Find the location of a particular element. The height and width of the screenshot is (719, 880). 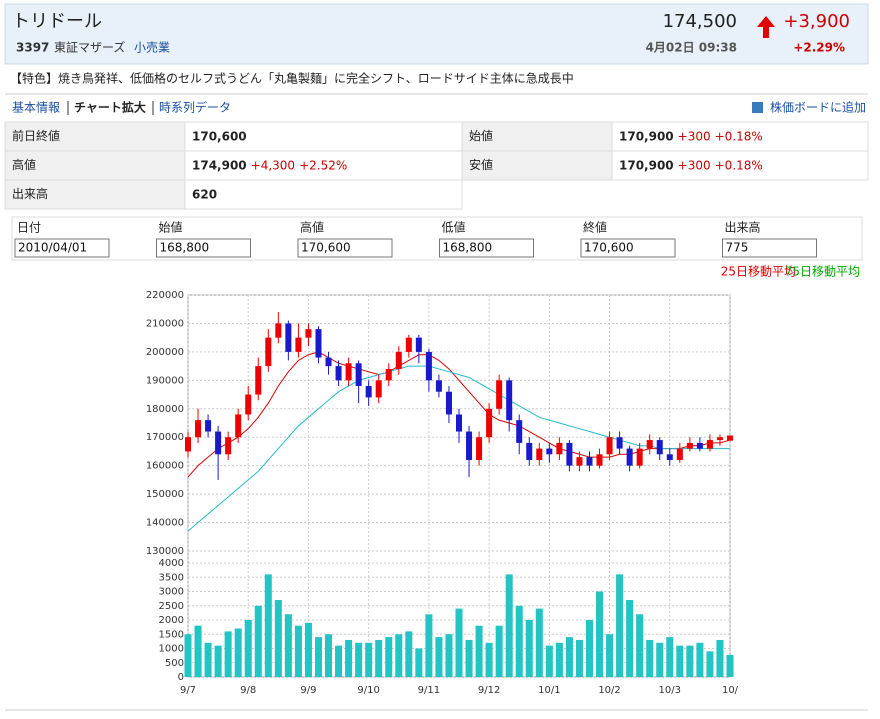

tab: 基本情報 is located at coordinates (36, 108).